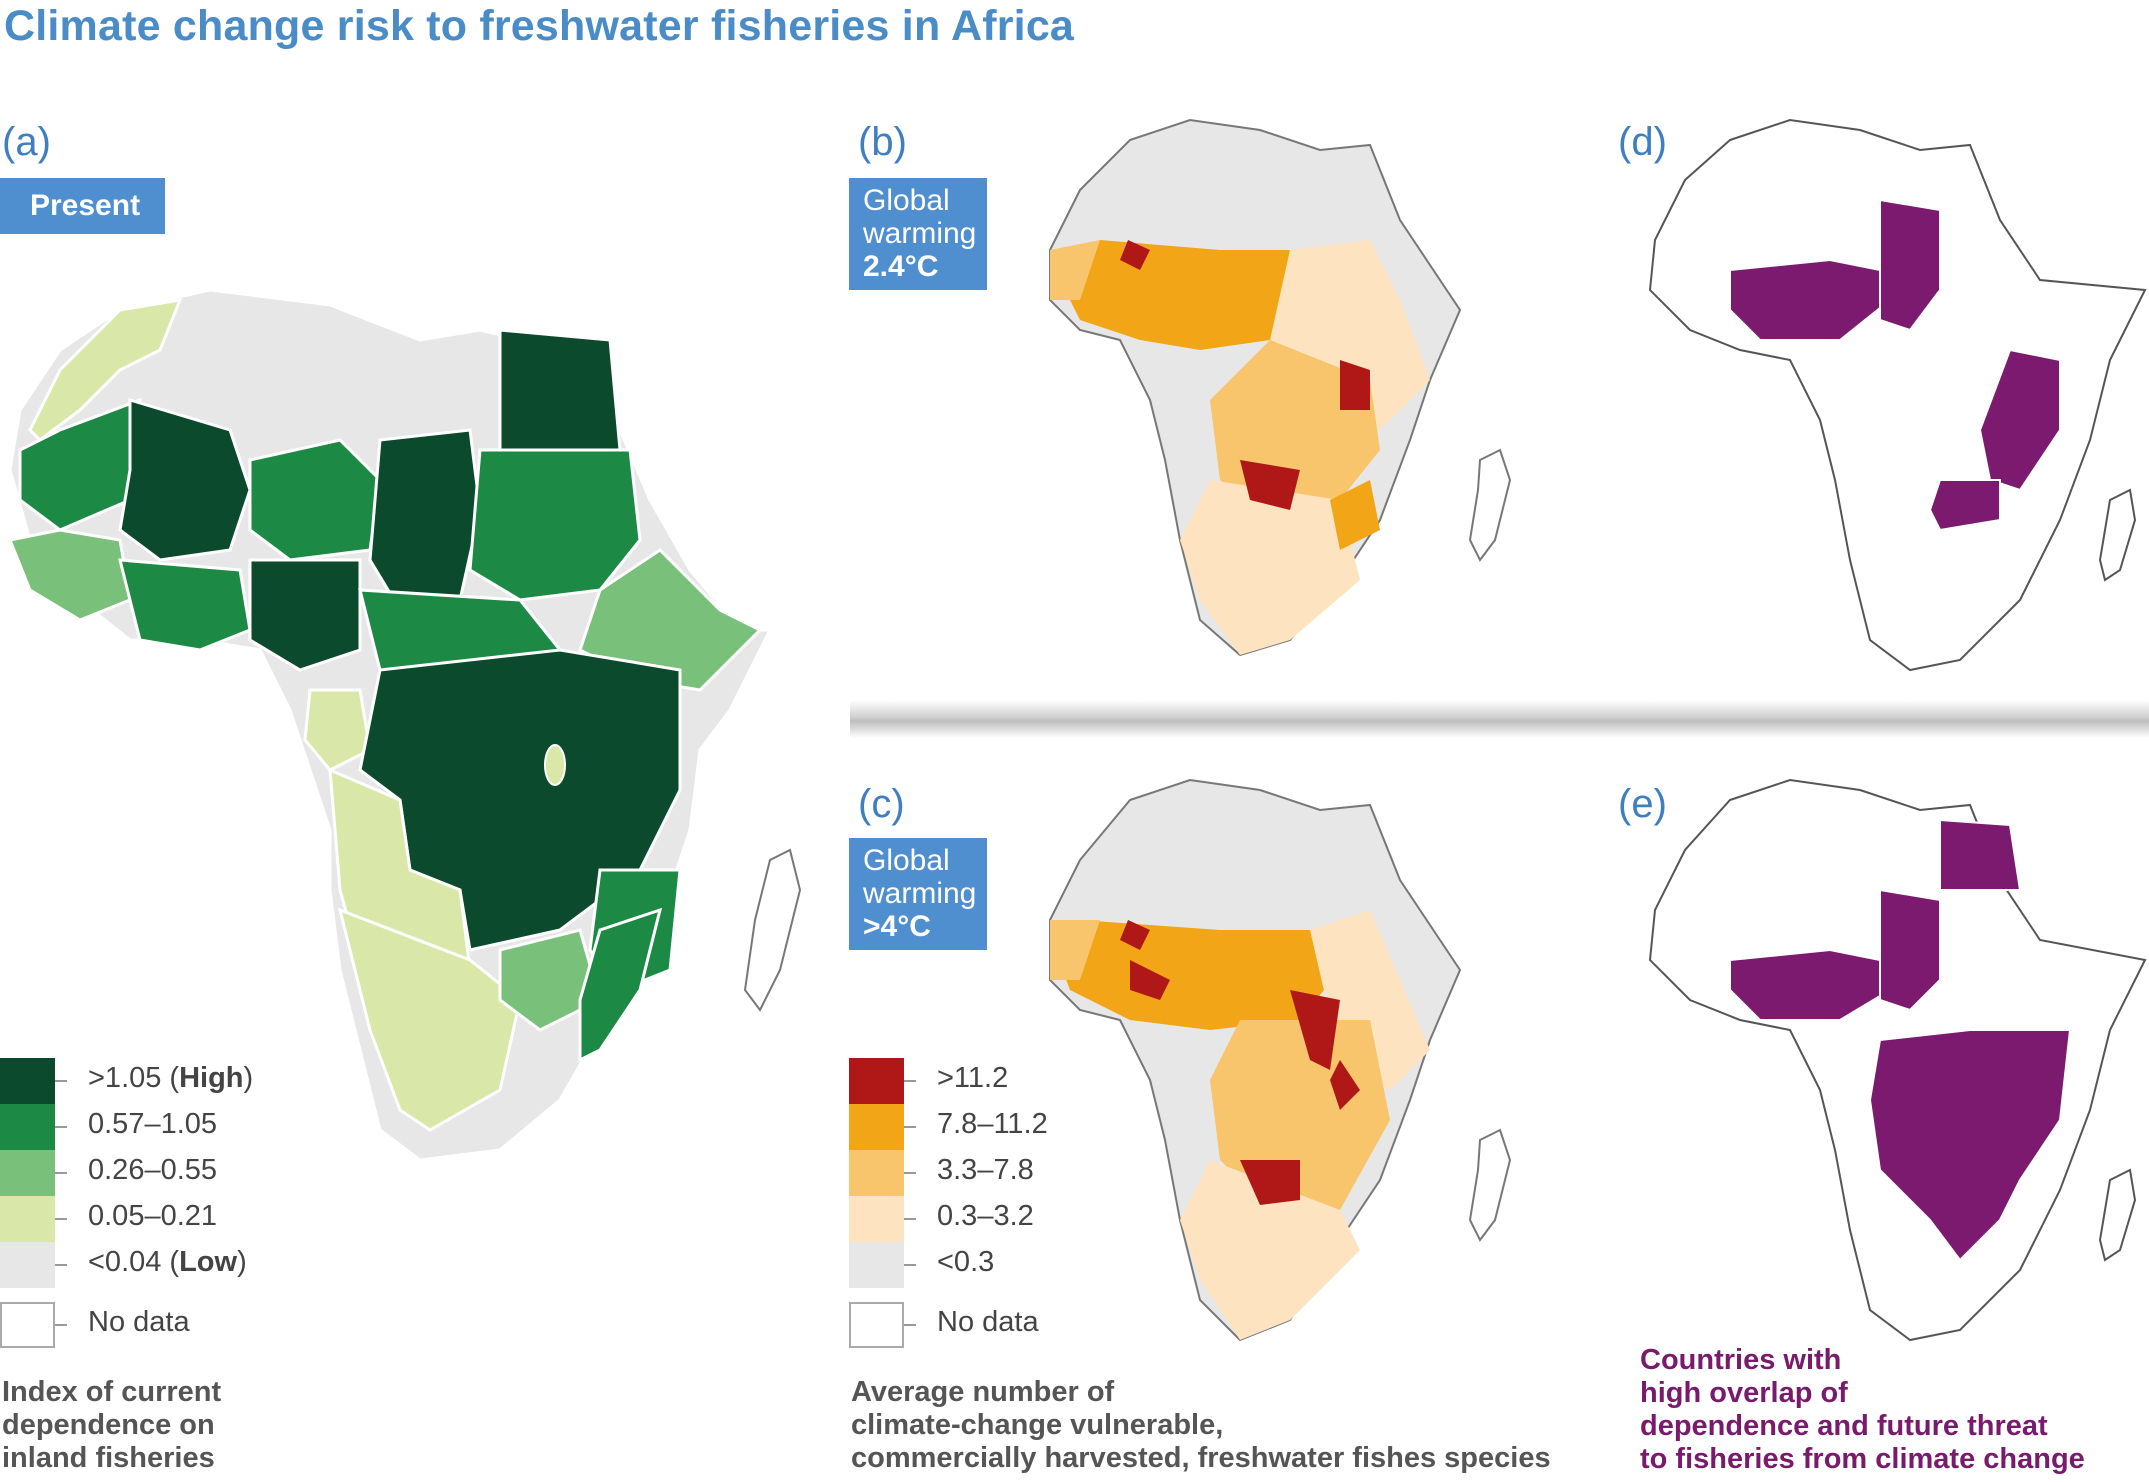 This screenshot has width=2149, height=1482. I want to click on region-mali, so click(185, 479).